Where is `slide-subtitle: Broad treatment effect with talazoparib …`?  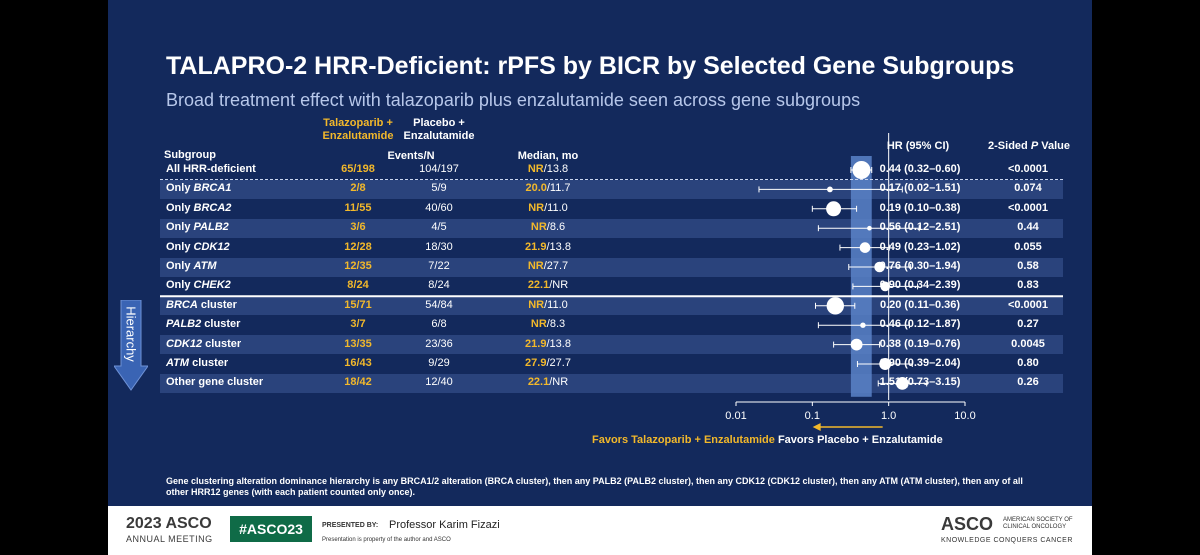 slide-subtitle: Broad treatment effect with talazoparib … is located at coordinates (513, 100).